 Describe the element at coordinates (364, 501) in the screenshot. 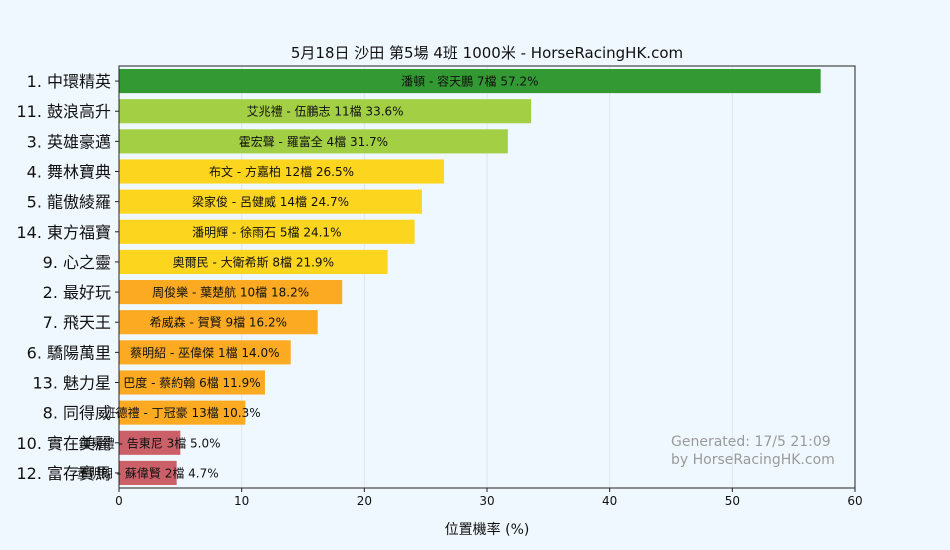

I see `x-tick-label: 20` at that location.